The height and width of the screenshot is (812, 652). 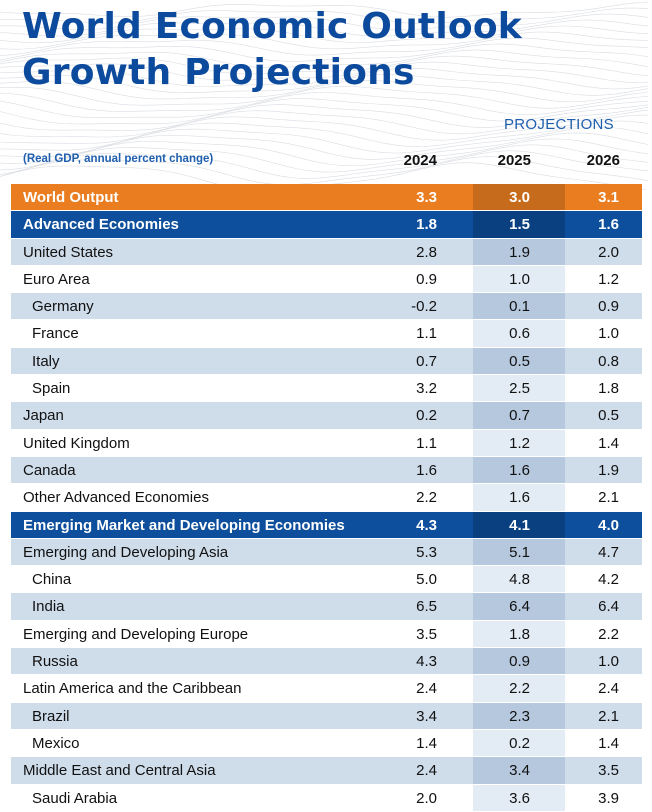 I want to click on value-2025: 3.0, so click(x=519, y=197).